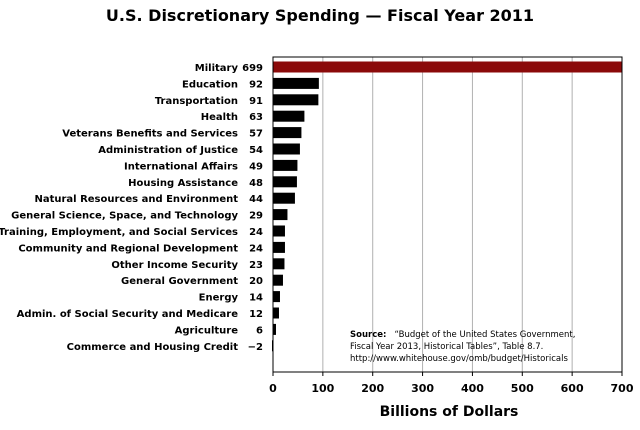 The image size is (640, 430). What do you see at coordinates (256, 183) in the screenshot?
I see `value-label: 48` at bounding box center [256, 183].